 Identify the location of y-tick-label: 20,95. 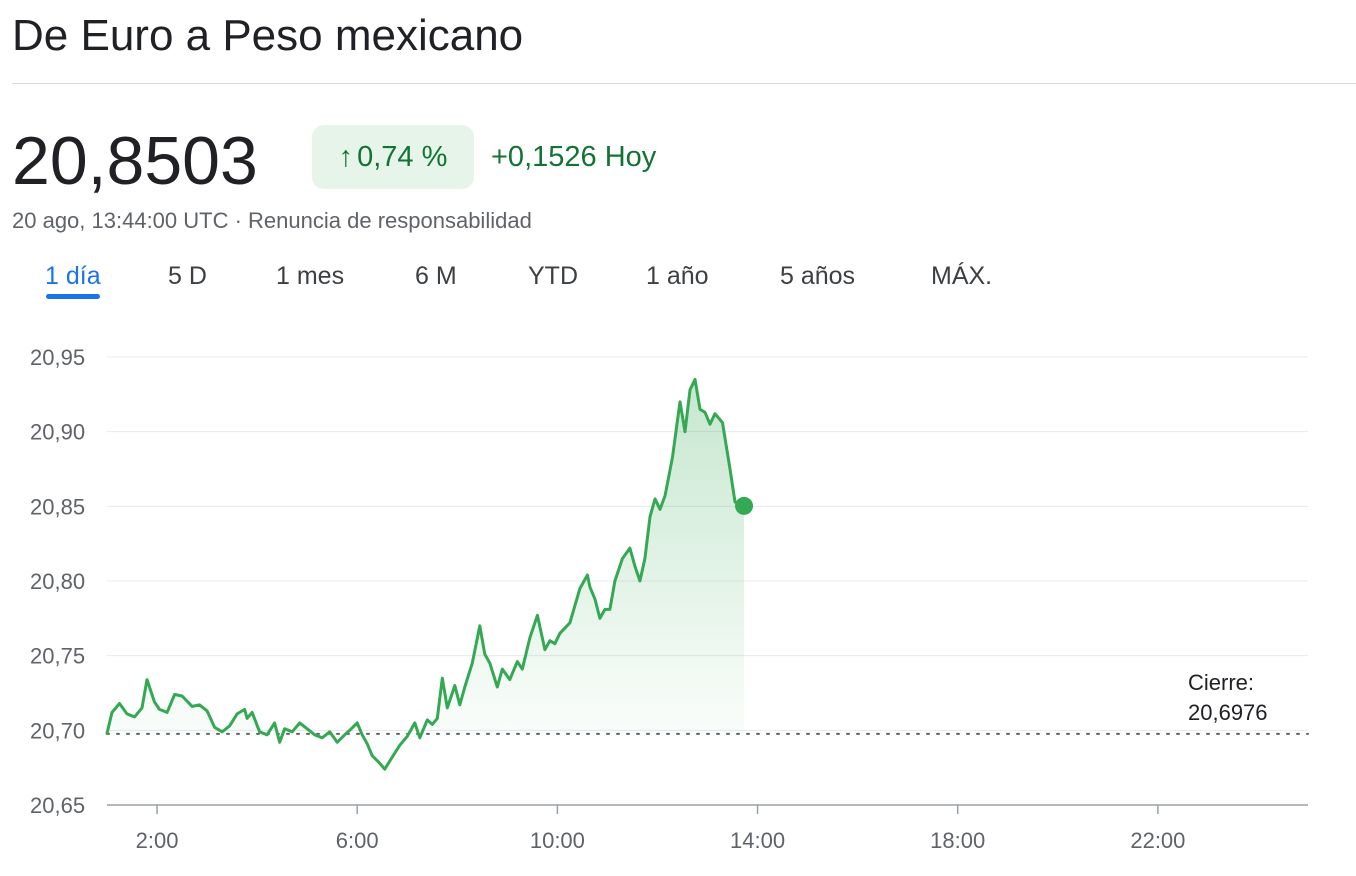
(57, 357).